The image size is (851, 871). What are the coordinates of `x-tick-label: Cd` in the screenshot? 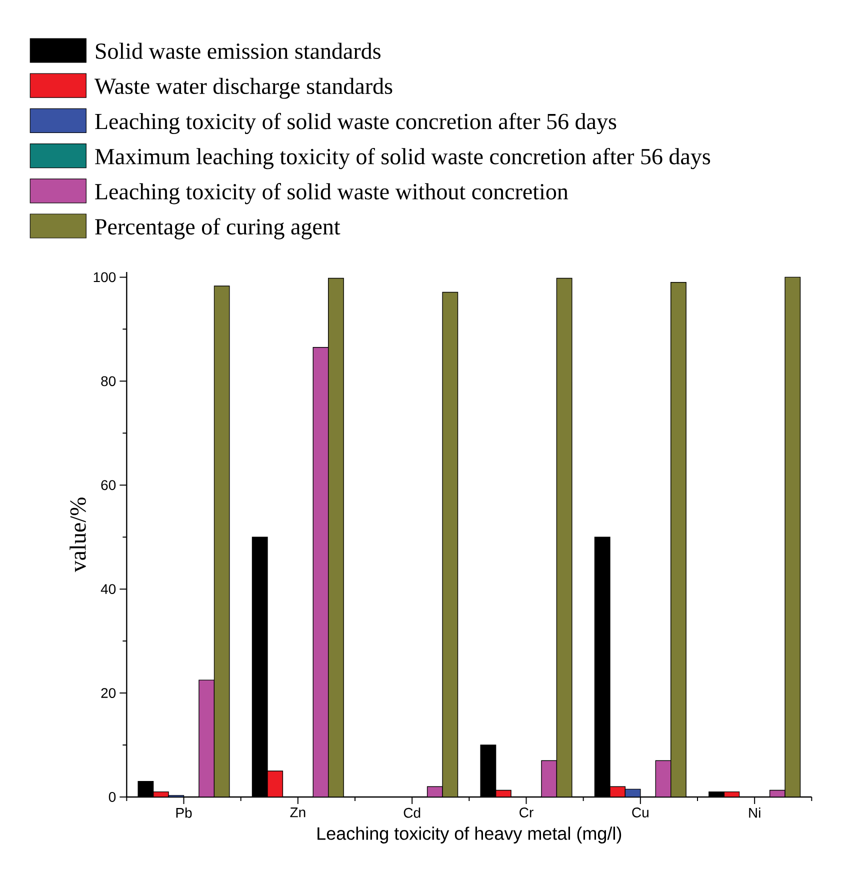 It's located at (412, 813).